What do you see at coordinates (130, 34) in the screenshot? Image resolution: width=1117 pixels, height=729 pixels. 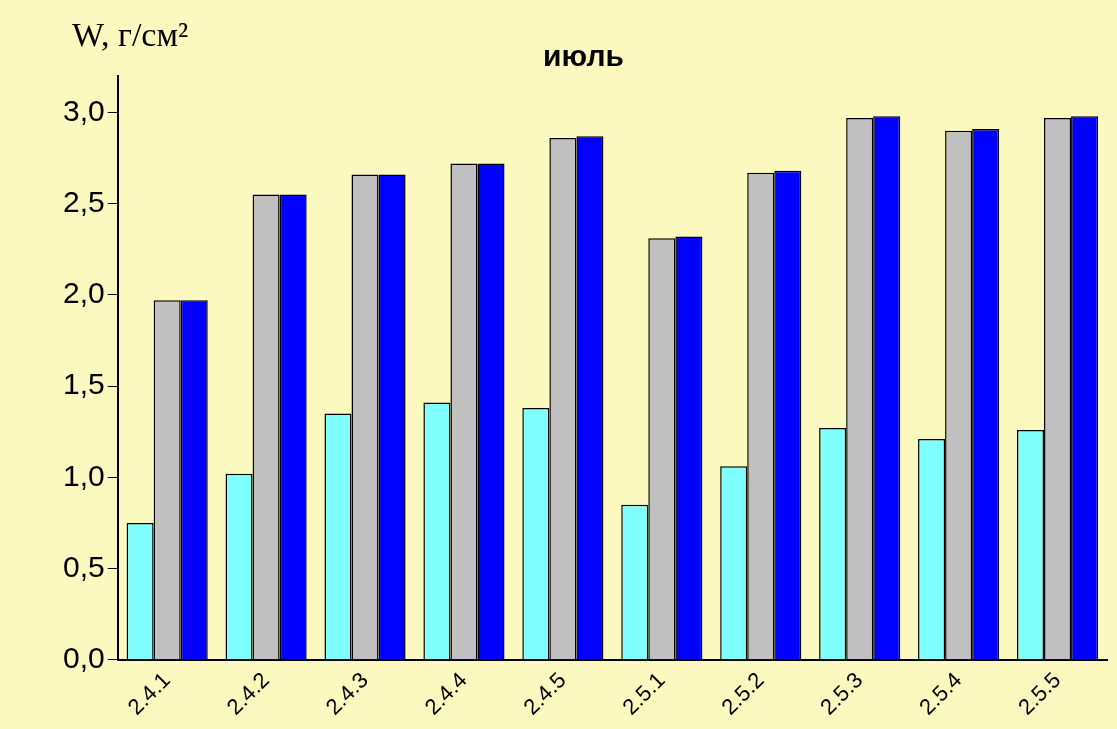 I see `y-axis-title: W, г/см²` at bounding box center [130, 34].